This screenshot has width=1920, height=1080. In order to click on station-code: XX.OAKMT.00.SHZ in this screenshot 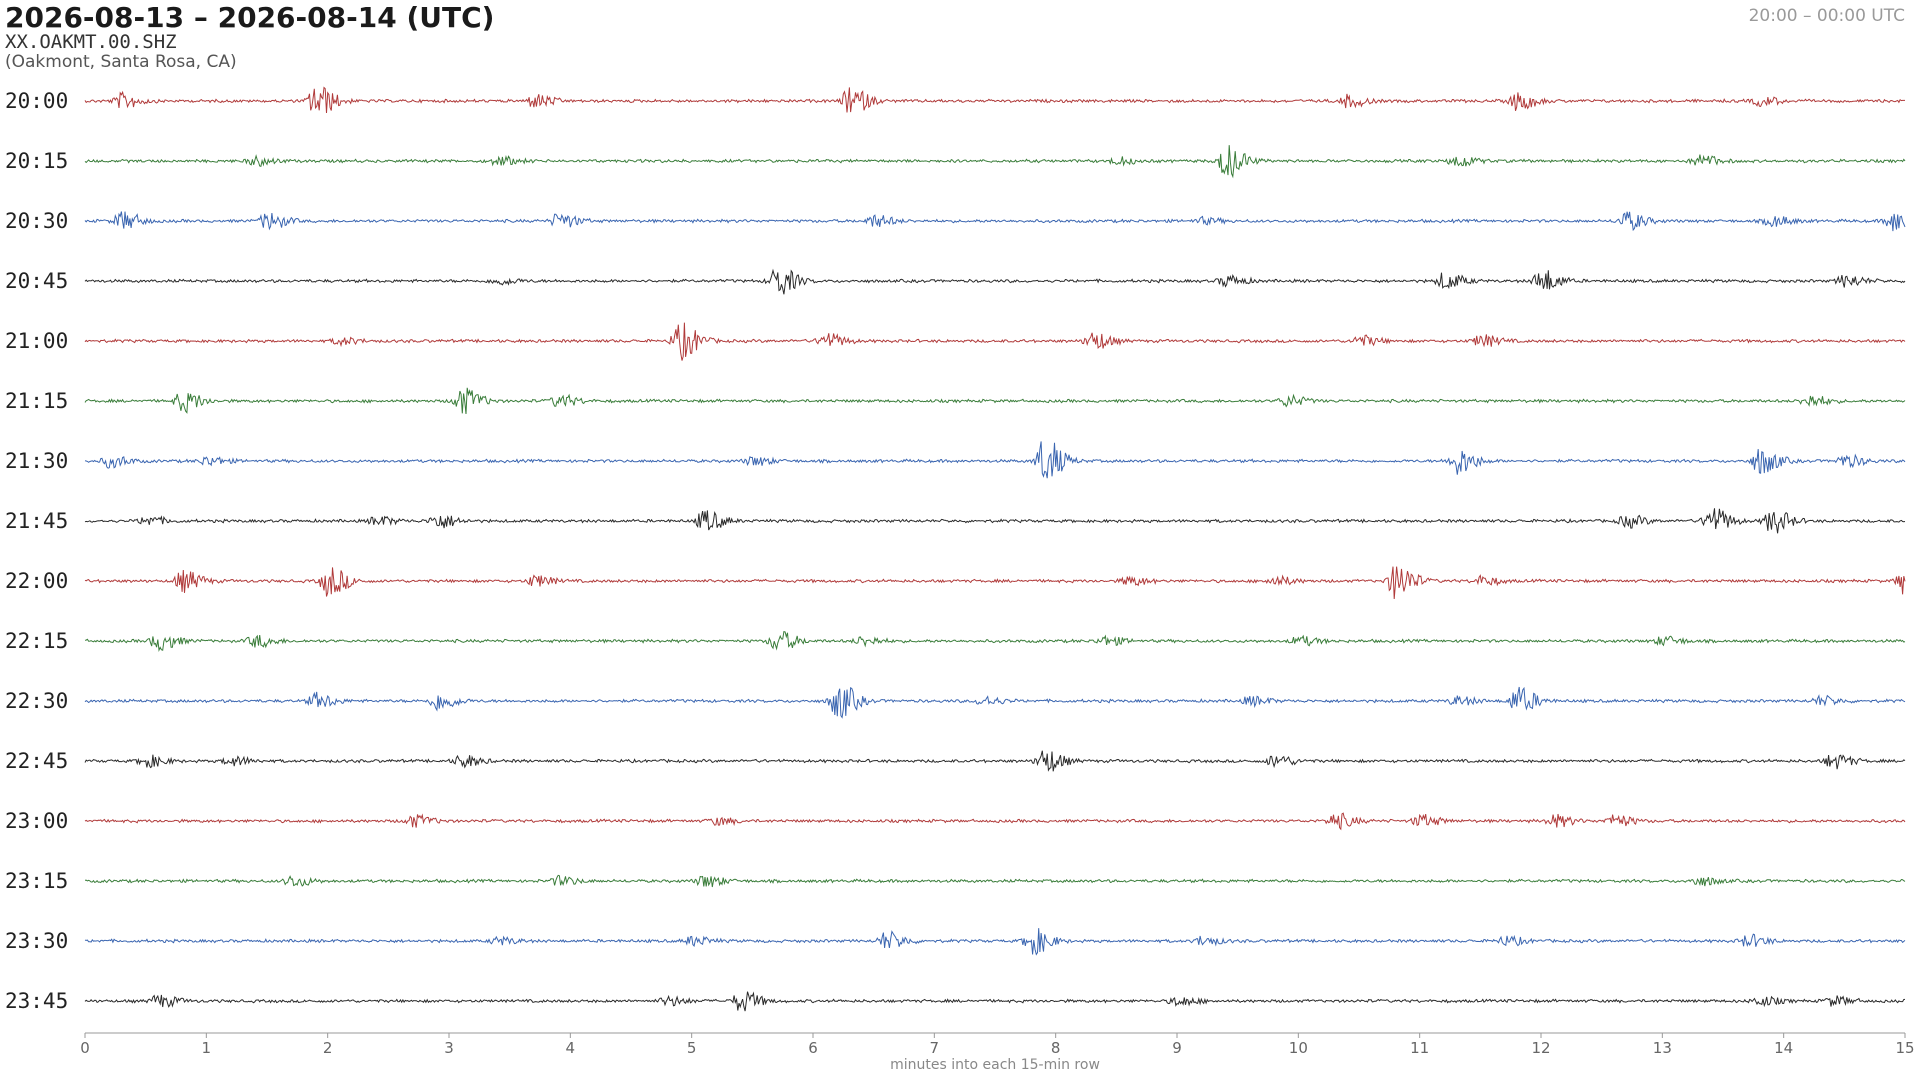, I will do `click(91, 42)`.